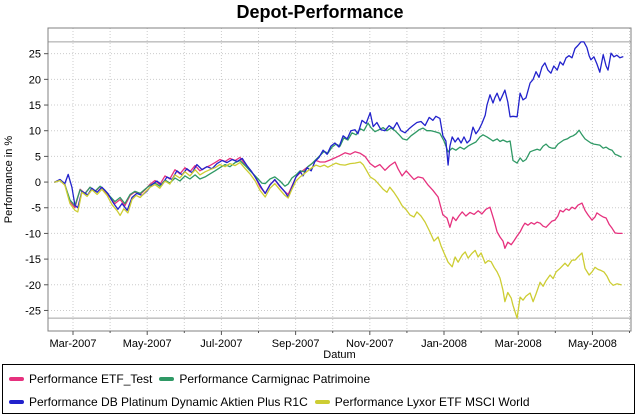 The height and width of the screenshot is (417, 640). What do you see at coordinates (33, 311) in the screenshot?
I see `y-tick-label: -25` at bounding box center [33, 311].